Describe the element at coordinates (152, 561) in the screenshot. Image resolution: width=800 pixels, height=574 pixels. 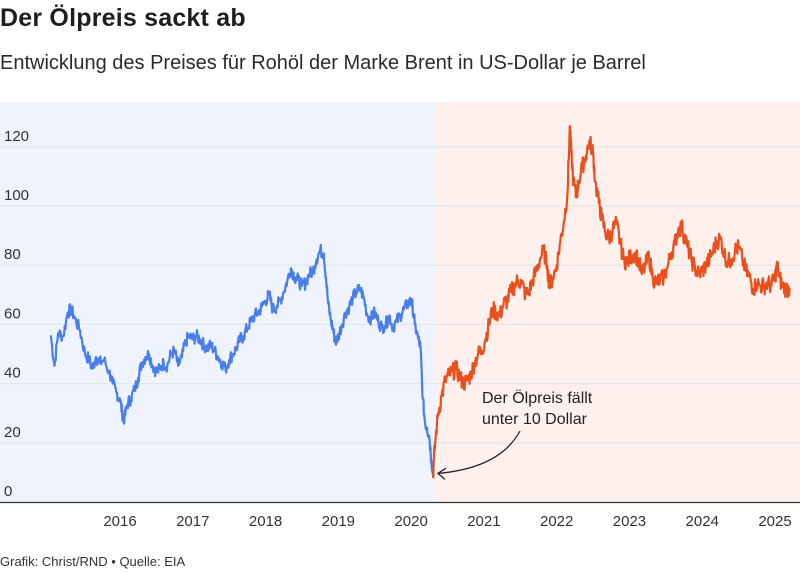
I see `footer-source: Quelle: EIA` at that location.